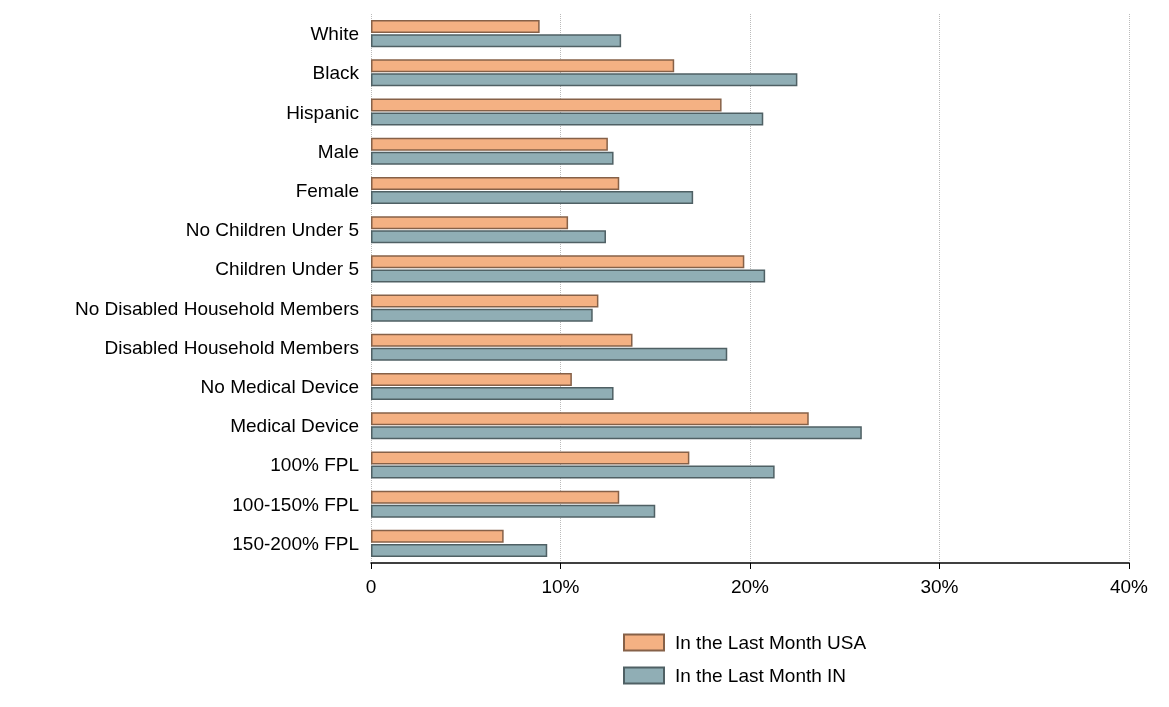  Describe the element at coordinates (295, 504) in the screenshot. I see `y-tick-label: 100-150% FPL` at that location.